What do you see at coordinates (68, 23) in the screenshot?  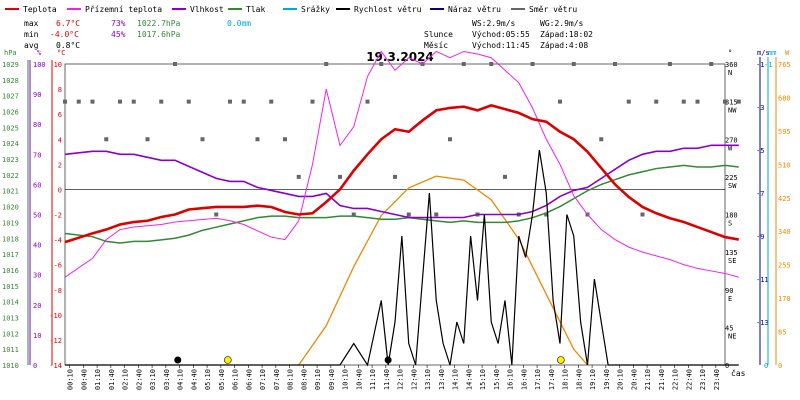 I see `stats-max-temp: 6.7°C` at bounding box center [68, 23].